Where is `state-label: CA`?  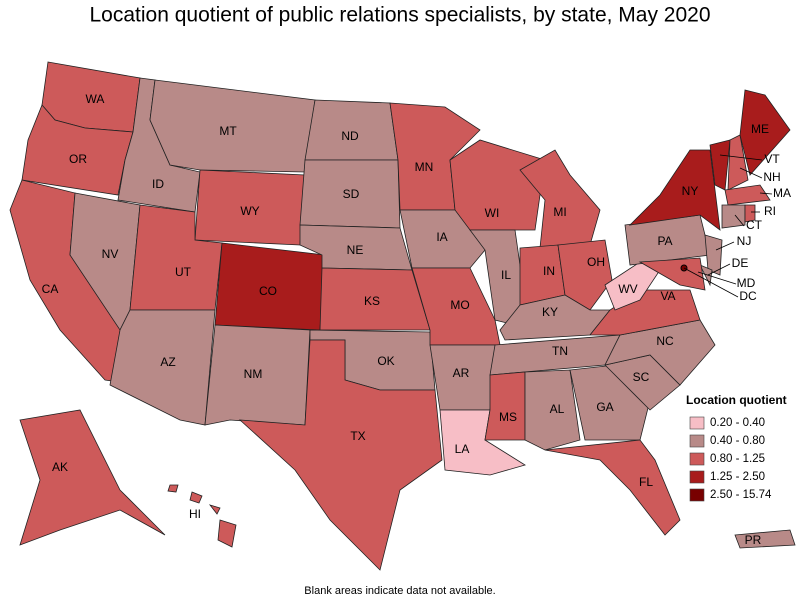 state-label: CA is located at coordinates (50, 289).